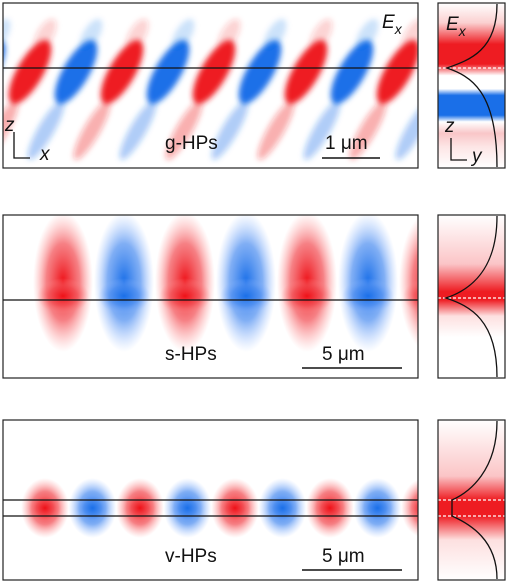 The height and width of the screenshot is (583, 508). What do you see at coordinates (346, 143) in the screenshot?
I see `scale-label: 1 μm` at bounding box center [346, 143].